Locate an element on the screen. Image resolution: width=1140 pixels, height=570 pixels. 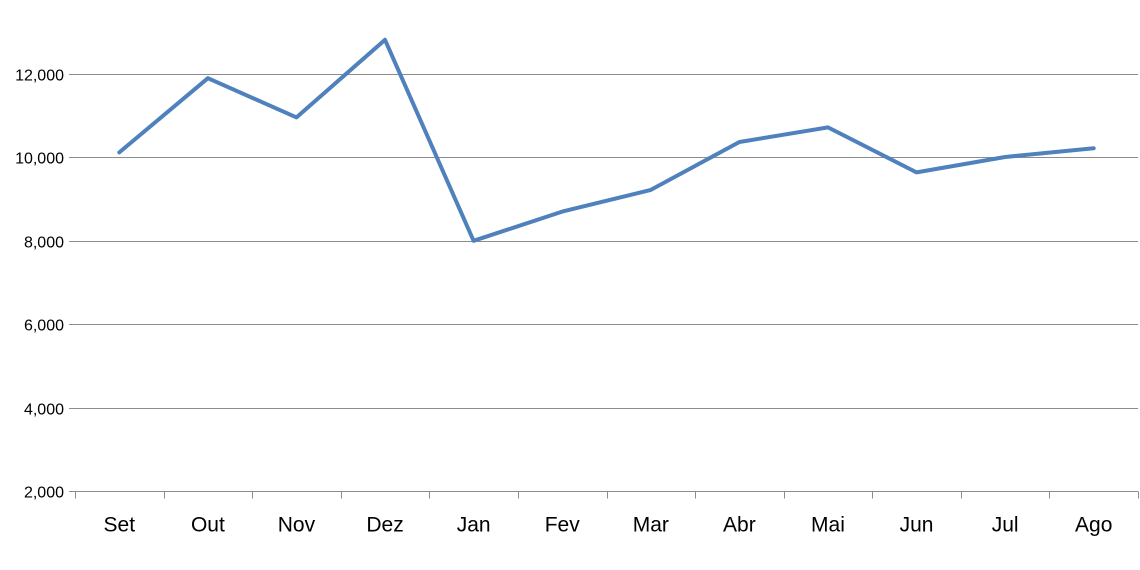
x-tick-label: Abr is located at coordinates (739, 525).